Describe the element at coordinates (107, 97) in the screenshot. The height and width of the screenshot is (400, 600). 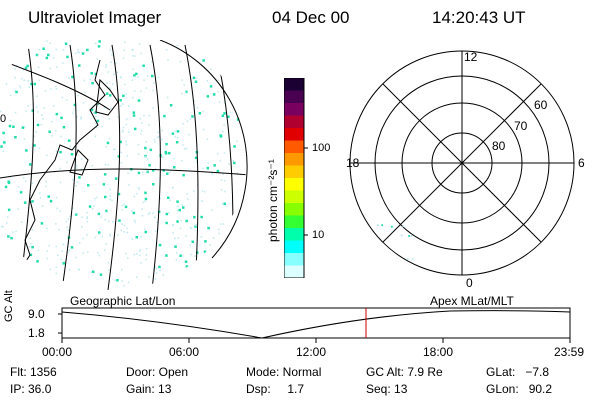
I see `coastline` at that location.